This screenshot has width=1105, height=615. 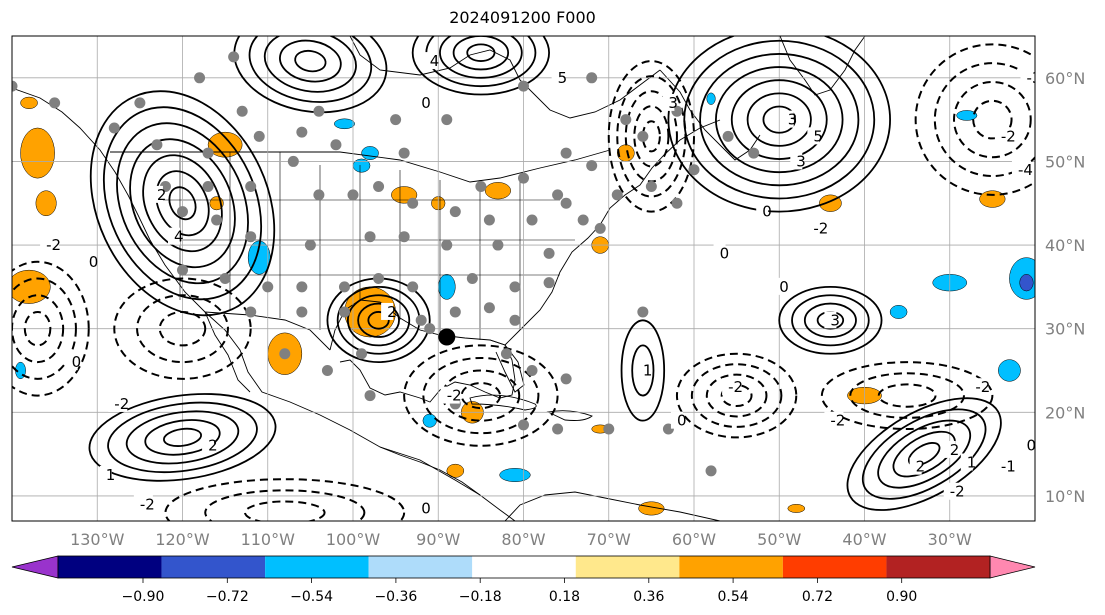 I want to click on colorbar-under-arrow, so click(x=35, y=567).